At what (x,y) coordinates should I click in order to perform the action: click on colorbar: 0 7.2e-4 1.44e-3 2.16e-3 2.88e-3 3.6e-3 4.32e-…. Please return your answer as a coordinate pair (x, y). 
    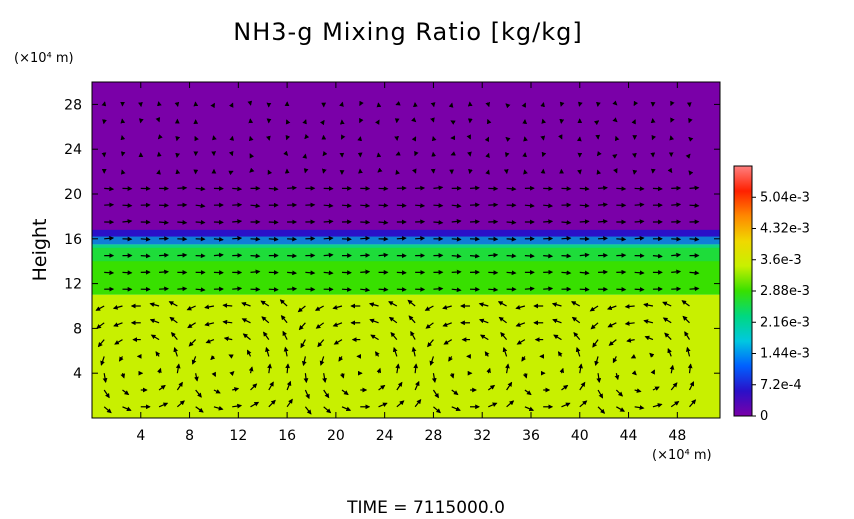
    Looking at the image, I should click on (771, 294).